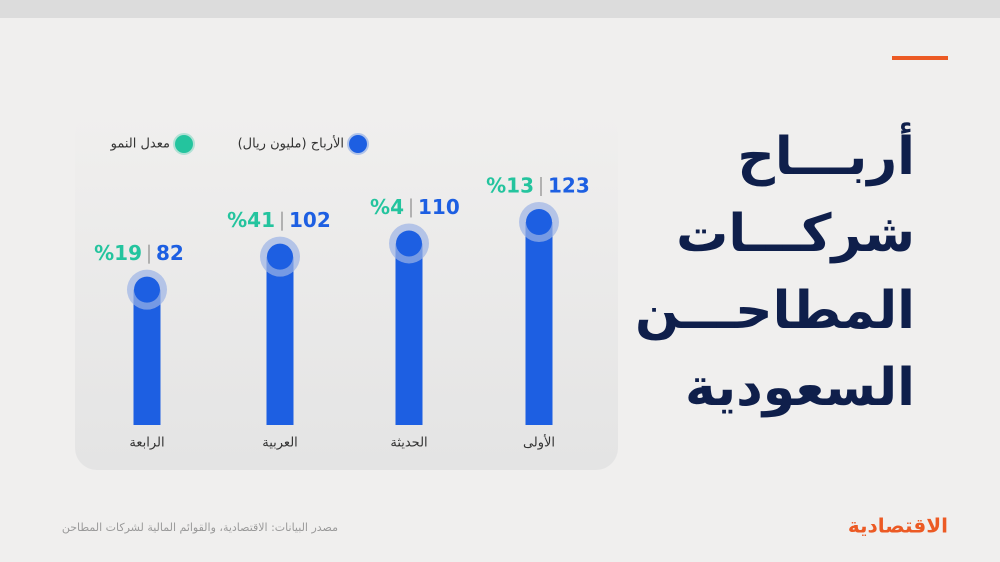  What do you see at coordinates (140, 144) in the screenshot?
I see `legend-label: معدل النمو` at bounding box center [140, 144].